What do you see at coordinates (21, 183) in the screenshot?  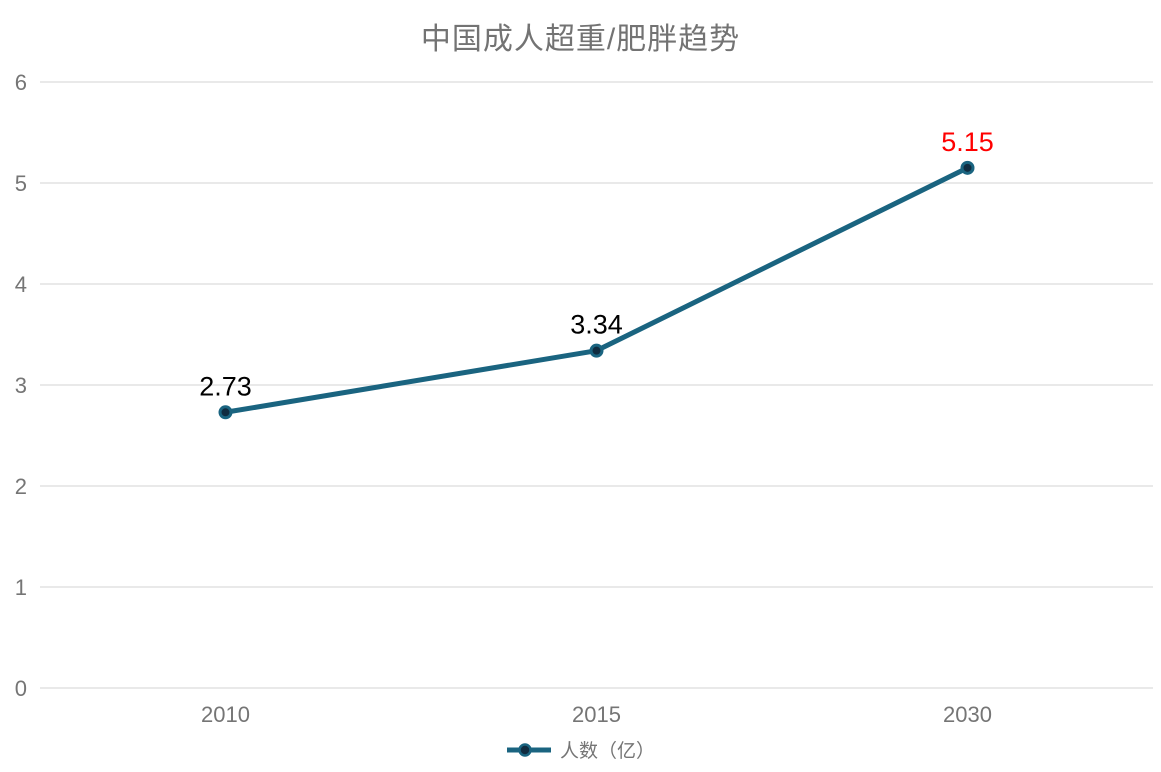 I see `y-tick-label: 5` at bounding box center [21, 183].